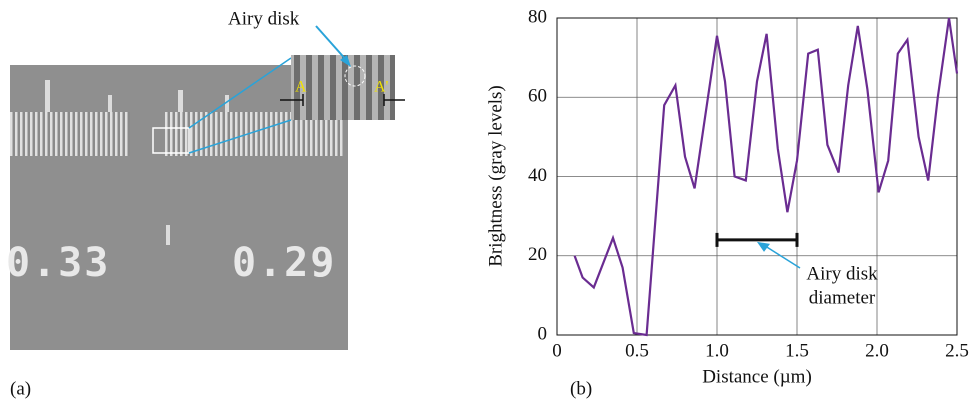  What do you see at coordinates (301, 87) in the screenshot?
I see `marker-a: A` at bounding box center [301, 87].